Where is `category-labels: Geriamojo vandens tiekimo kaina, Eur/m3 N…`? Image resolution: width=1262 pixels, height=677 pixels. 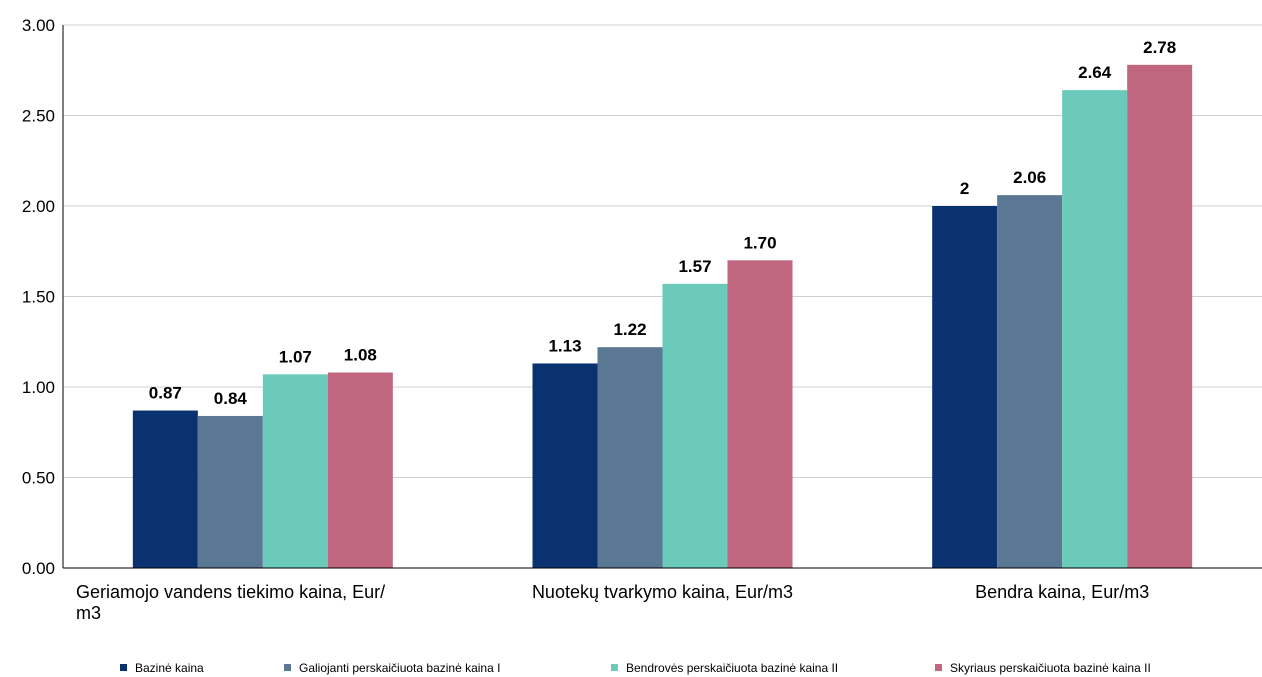 category-labels: Geriamojo vandens tiekimo kaina, Eur/m3 N… is located at coordinates (612, 602).